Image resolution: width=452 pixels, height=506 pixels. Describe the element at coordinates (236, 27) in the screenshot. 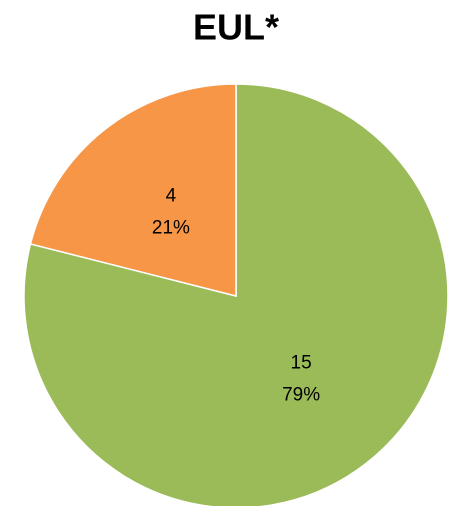

I see `chart-title: EUL*` at that location.